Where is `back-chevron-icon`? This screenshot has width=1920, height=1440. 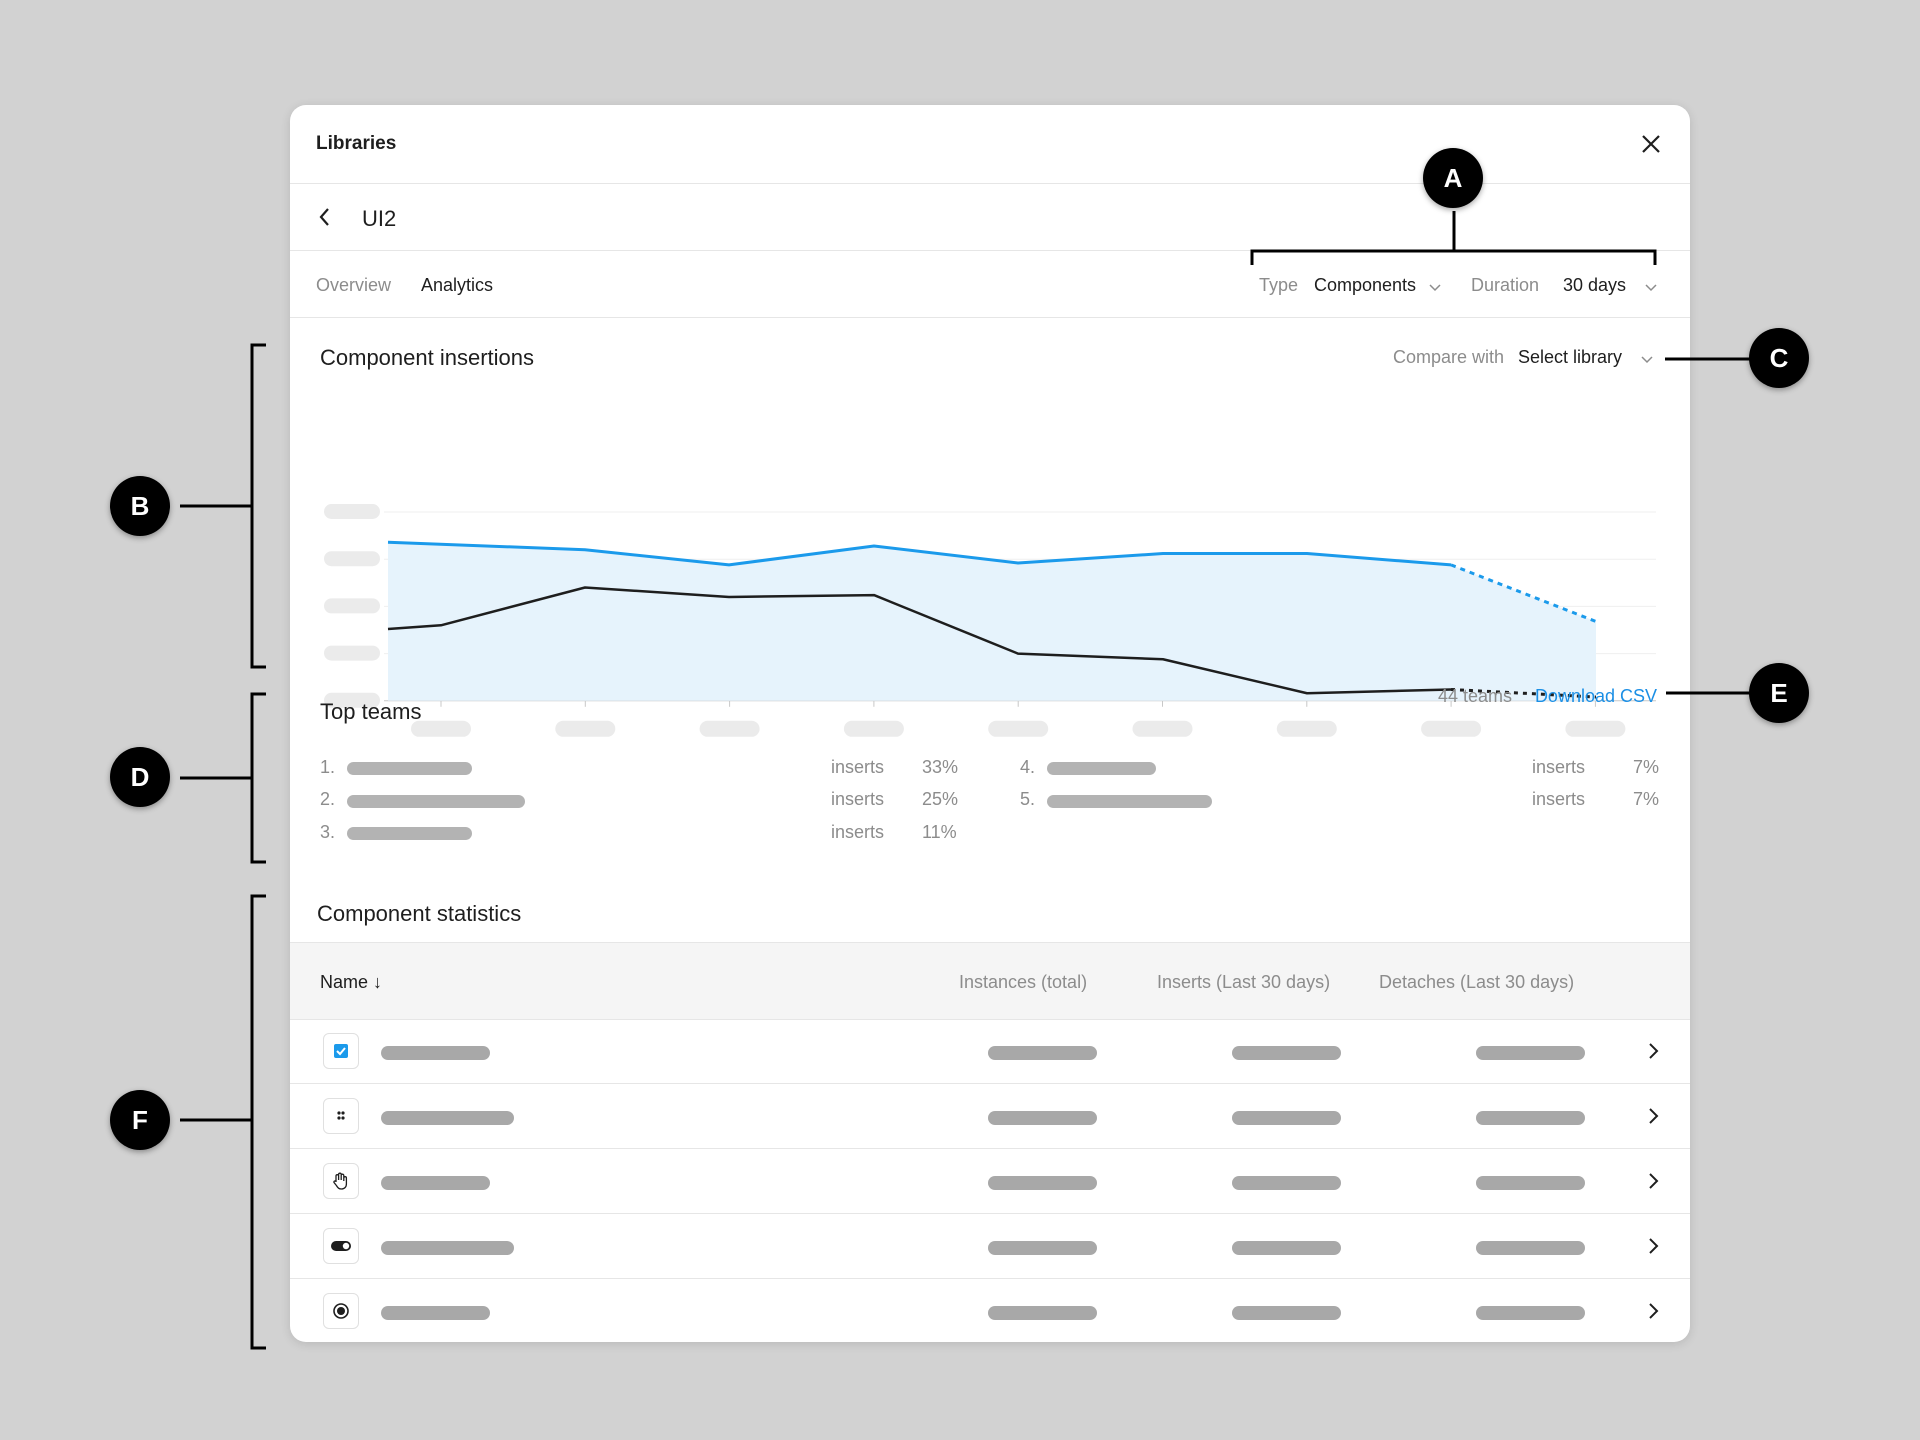 back-chevron-icon is located at coordinates (325, 217).